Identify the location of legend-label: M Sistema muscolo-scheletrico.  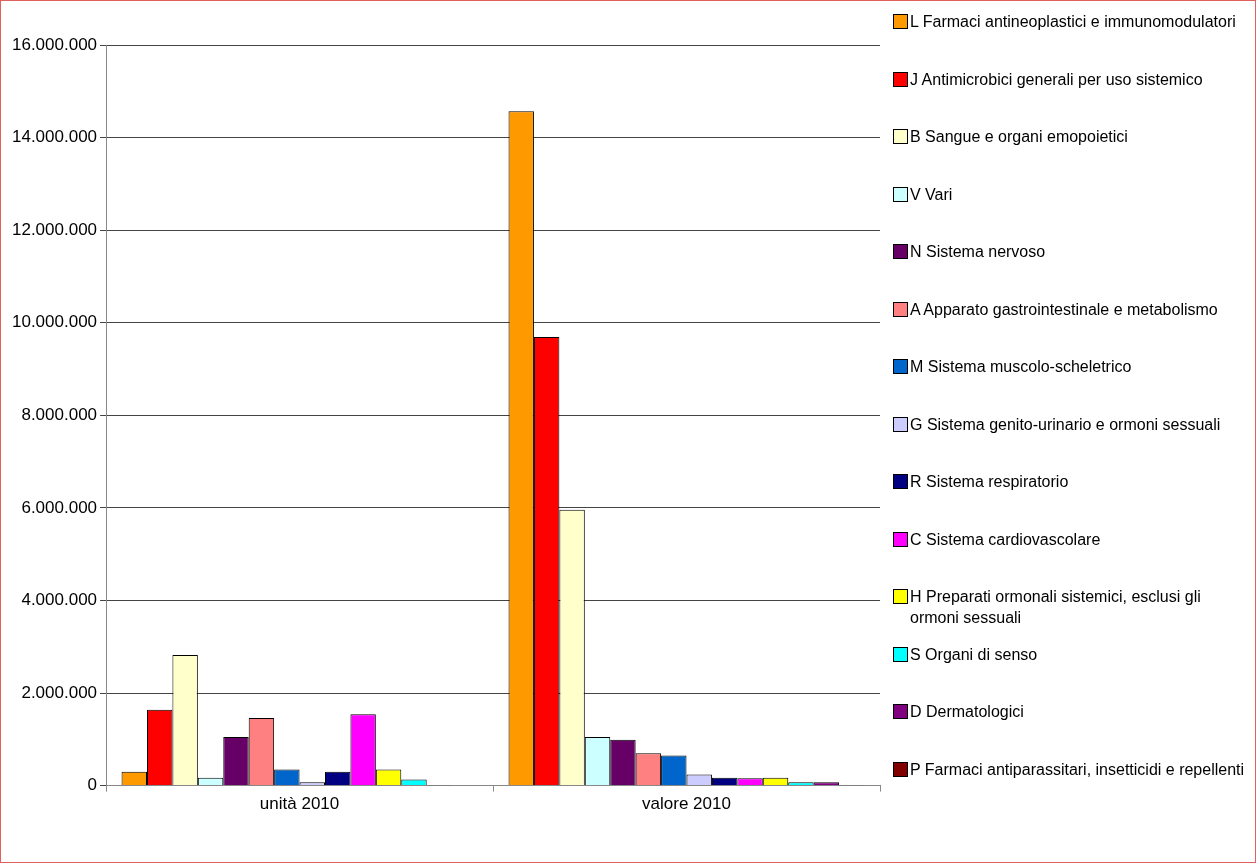
(1021, 367).